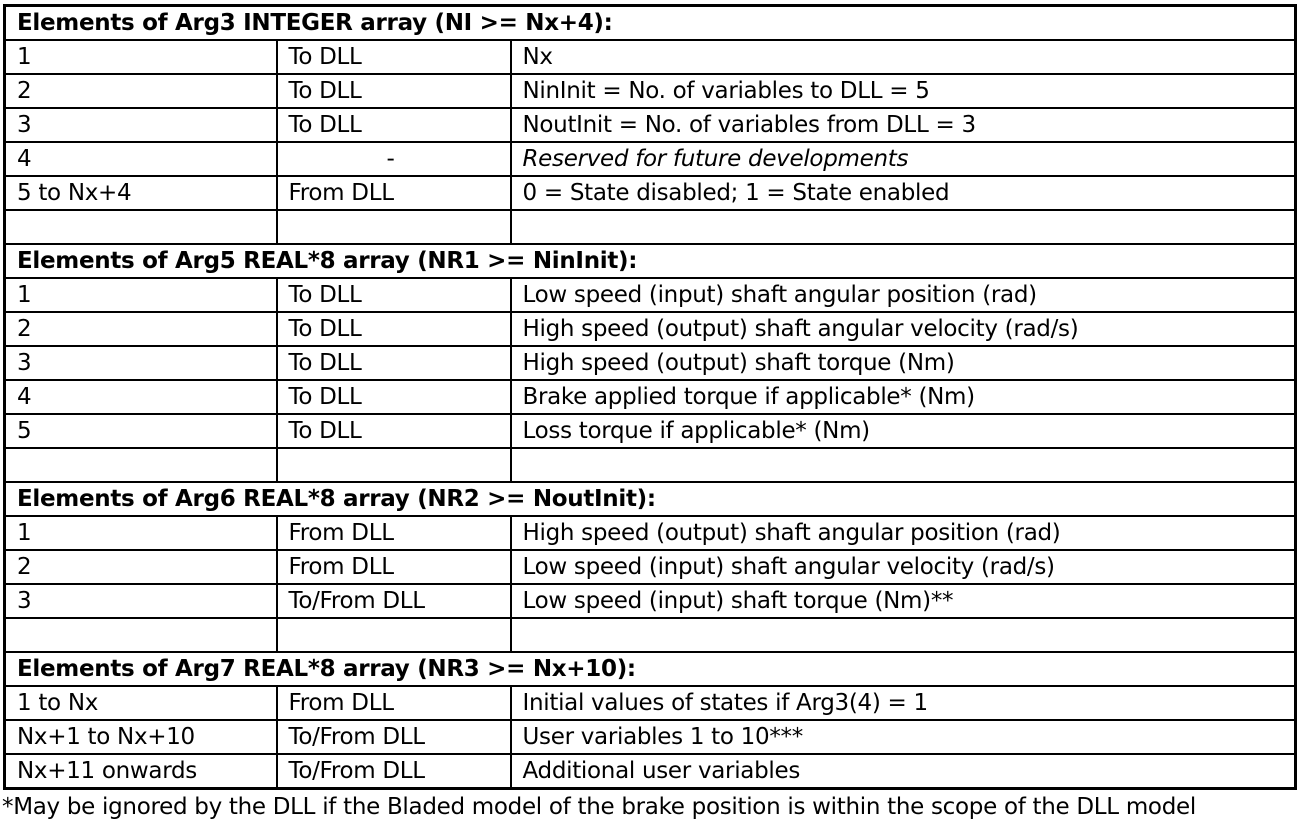 The width and height of the screenshot is (1299, 820). What do you see at coordinates (903, 125) in the screenshot?
I see `description-cell: NoutInit = No. of variables from DLL = 3` at bounding box center [903, 125].